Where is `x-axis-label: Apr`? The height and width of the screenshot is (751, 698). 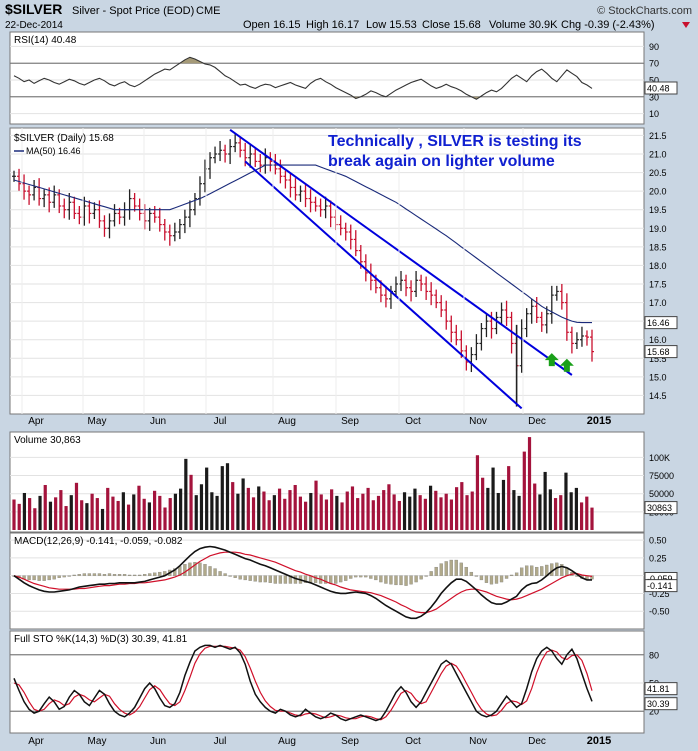 x-axis-label: Apr is located at coordinates (36, 741).